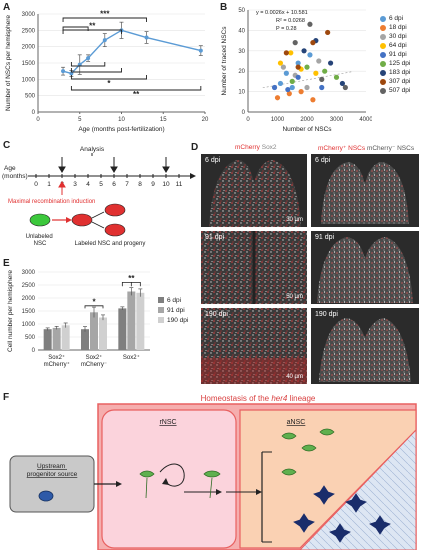 This screenshot has height=550, width=421. What do you see at coordinates (241, 31) in the screenshot?
I see `y-tick-label: 40` at bounding box center [241, 31].